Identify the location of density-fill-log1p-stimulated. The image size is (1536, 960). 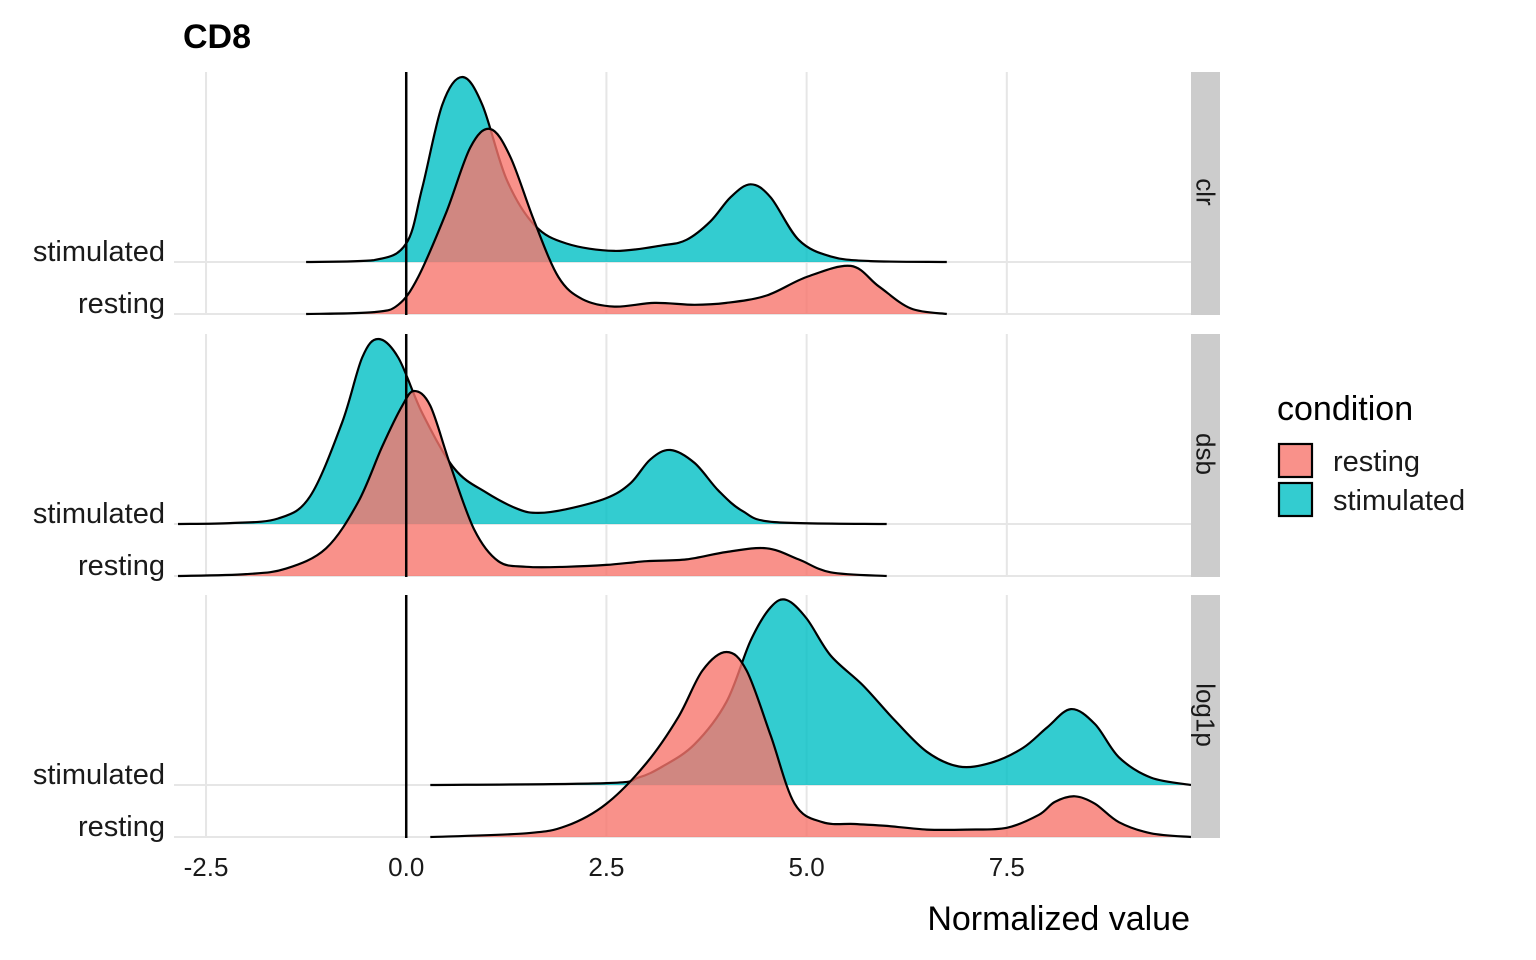
(810, 692).